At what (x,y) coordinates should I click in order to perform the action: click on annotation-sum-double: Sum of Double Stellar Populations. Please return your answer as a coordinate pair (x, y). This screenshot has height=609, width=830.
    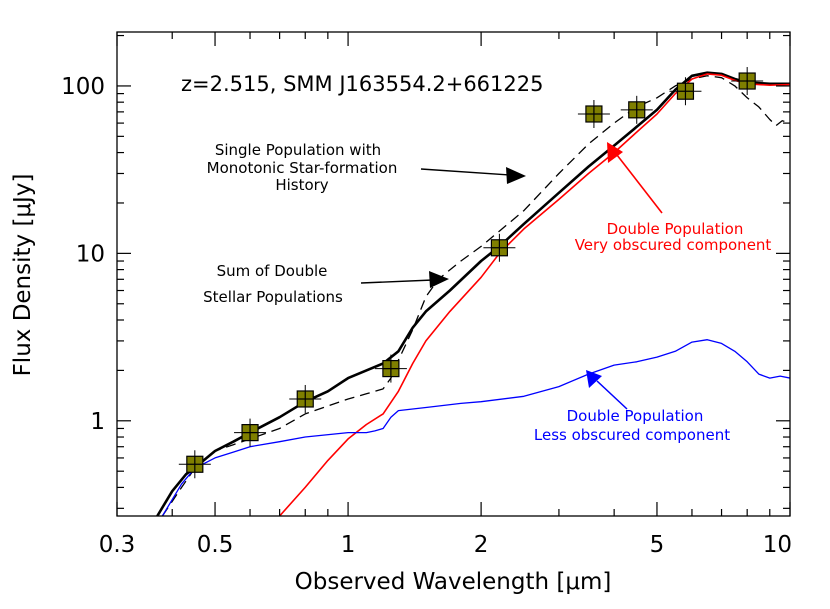
    Looking at the image, I should click on (273, 284).